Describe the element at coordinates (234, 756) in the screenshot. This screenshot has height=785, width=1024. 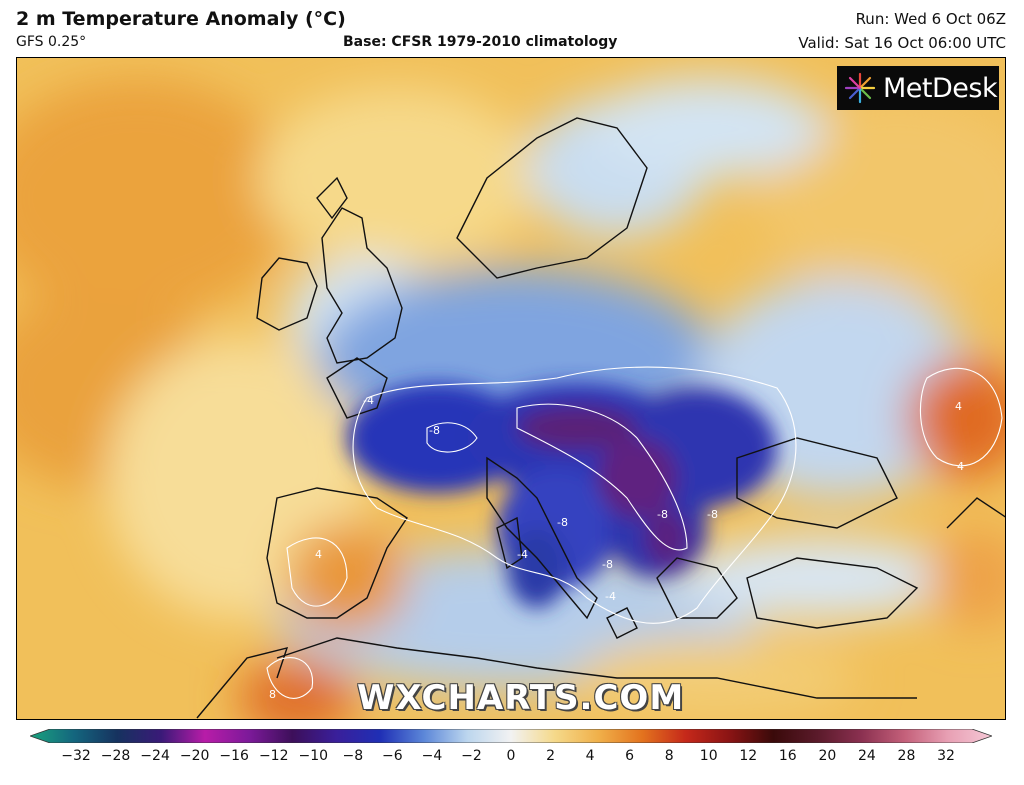
I see `colorbar-tick-label: −16` at that location.